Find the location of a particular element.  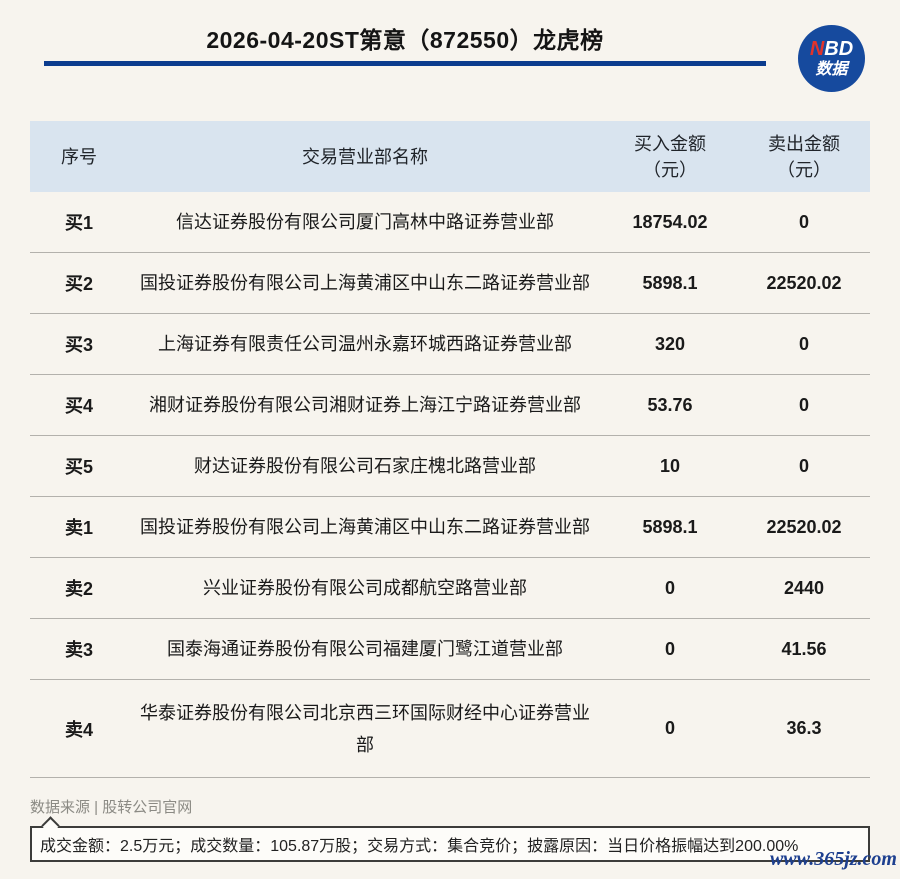

table-row: 买3 上海证券有限责任公司温州永嘉环城西路证券营业部 320 0 is located at coordinates (450, 344).